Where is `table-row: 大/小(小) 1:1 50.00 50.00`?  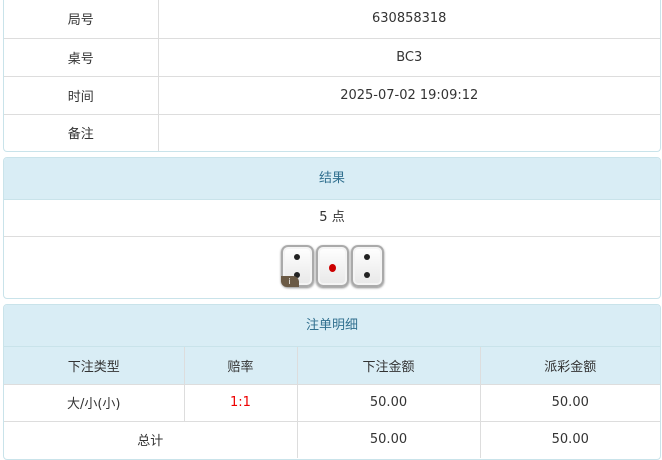 table-row: 大/小(小) 1:1 50.00 50.00 is located at coordinates (332, 402).